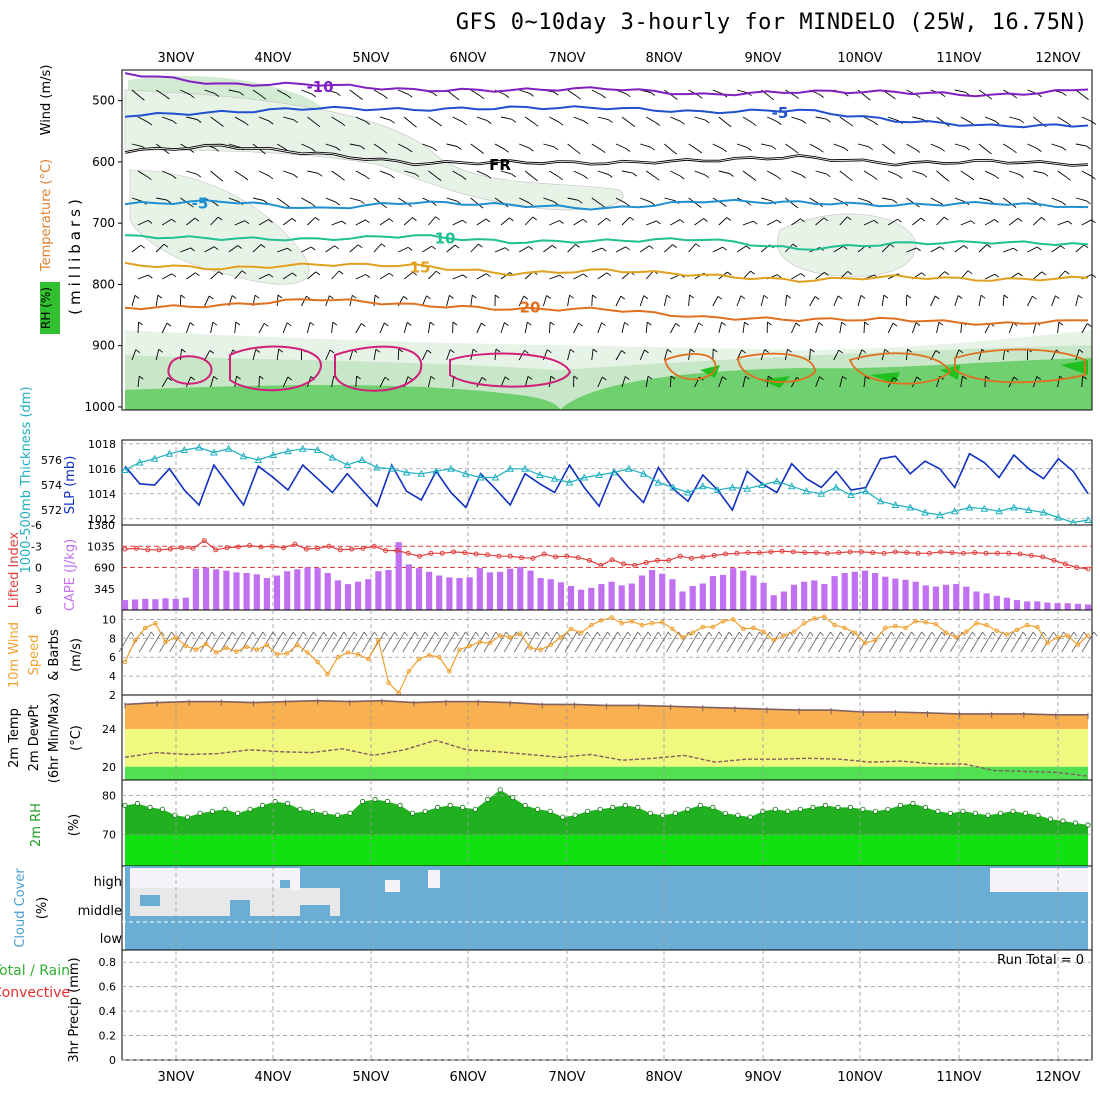 This screenshot has height=1100, width=1100. I want to click on y-axis-label-cloud-units: (%), so click(42, 908).